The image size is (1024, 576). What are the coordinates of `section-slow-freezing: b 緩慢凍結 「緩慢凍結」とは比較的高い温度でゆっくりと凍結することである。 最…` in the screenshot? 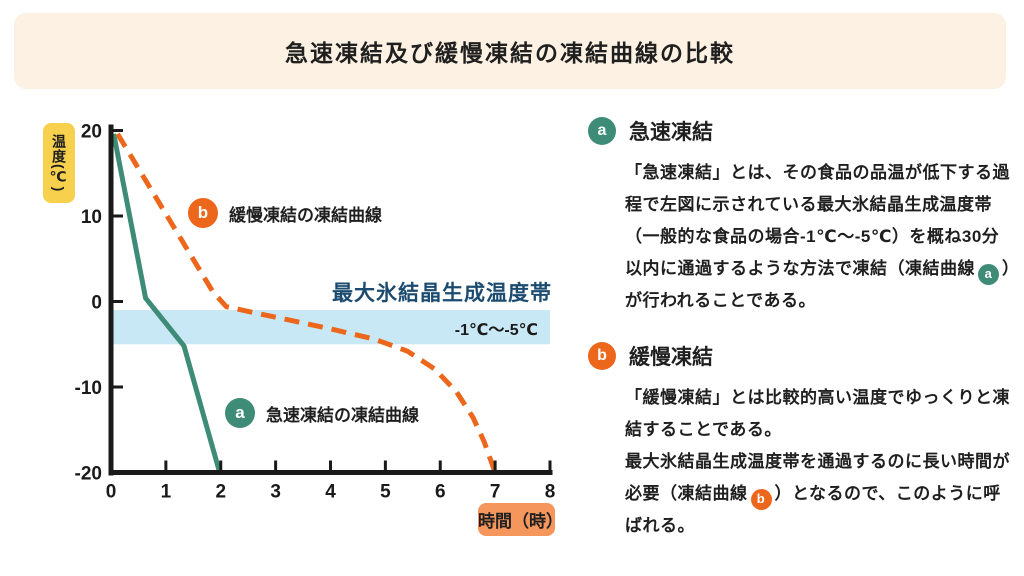 It's located at (801, 441).